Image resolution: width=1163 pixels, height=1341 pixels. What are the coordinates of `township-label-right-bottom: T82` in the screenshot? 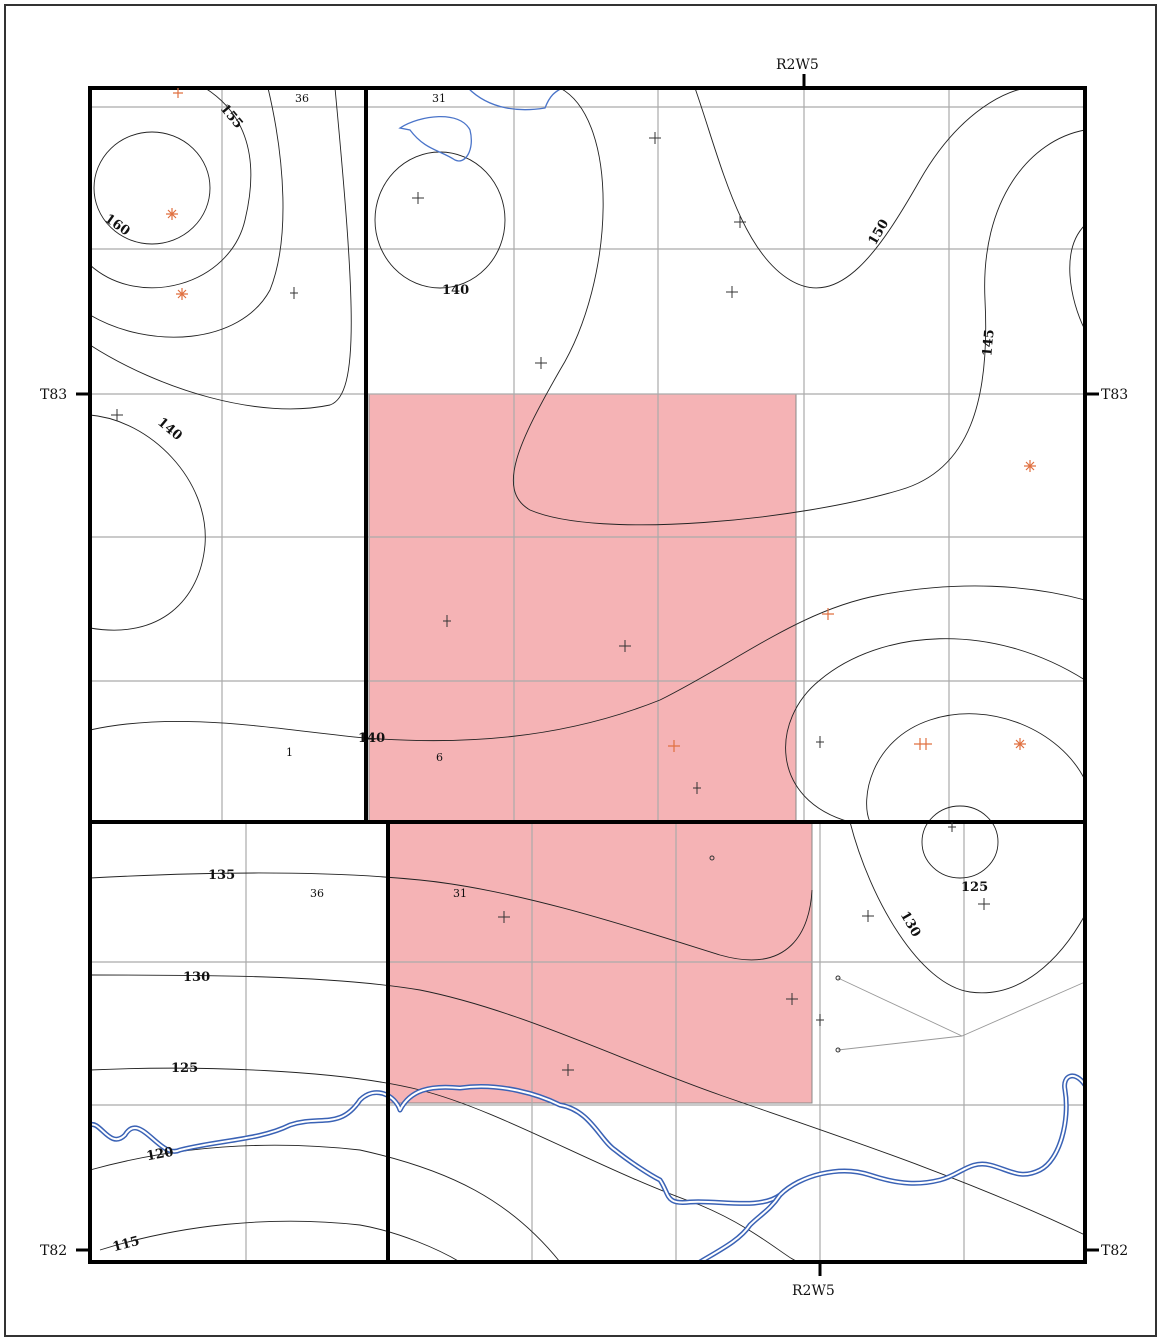 It's located at (1114, 1251).